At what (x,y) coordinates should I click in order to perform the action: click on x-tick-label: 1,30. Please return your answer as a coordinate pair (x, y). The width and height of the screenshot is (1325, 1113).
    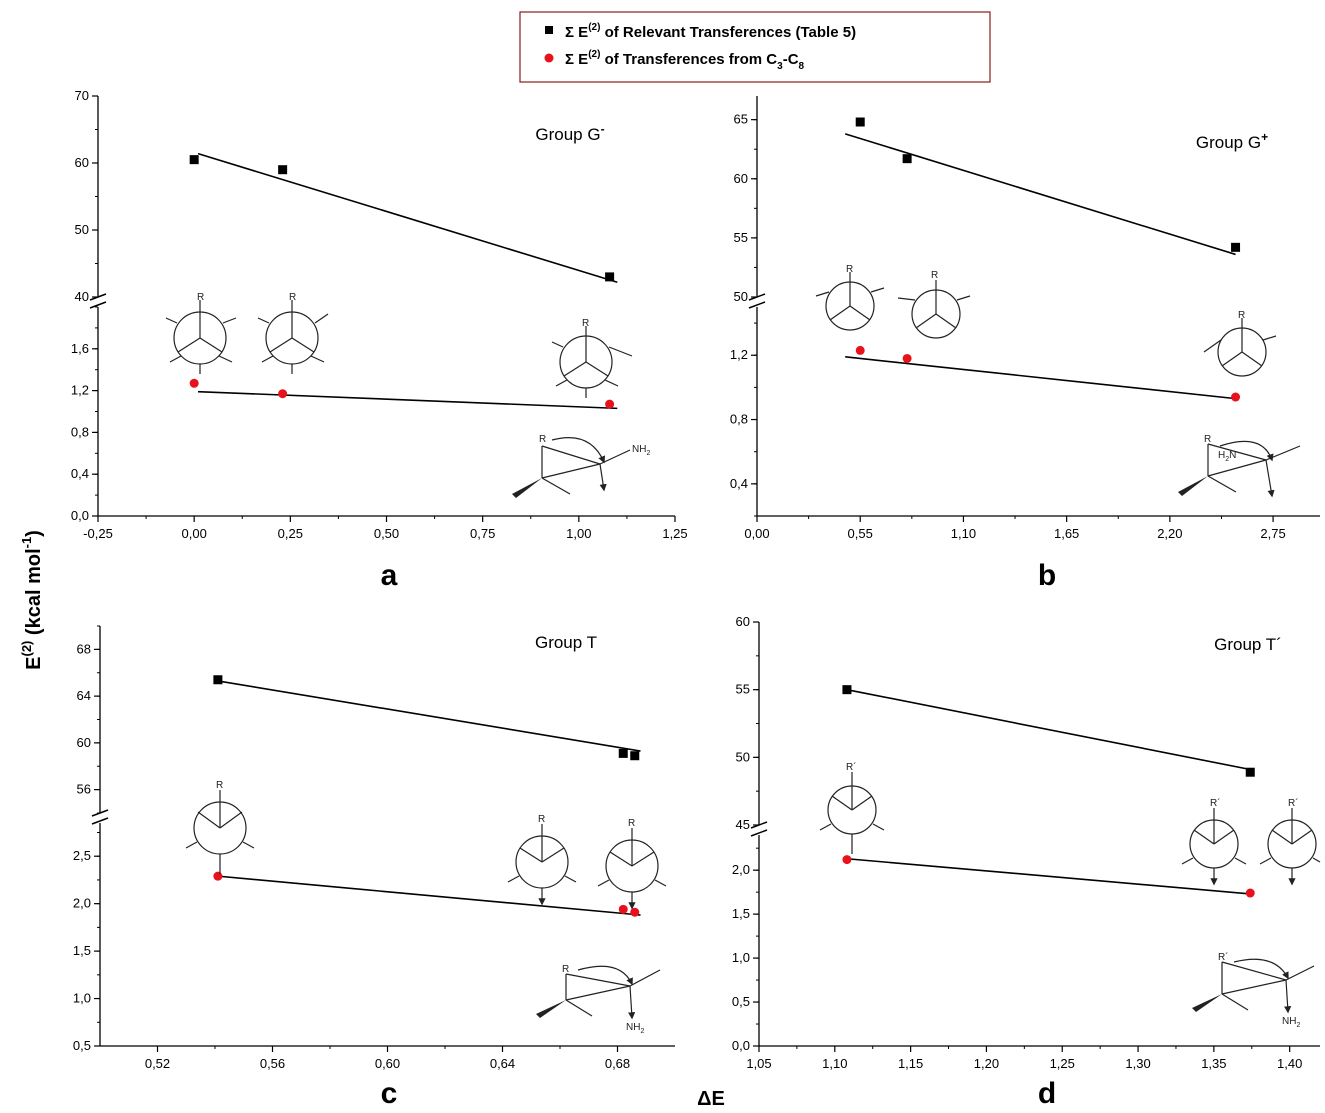
    Looking at the image, I should click on (1137, 1063).